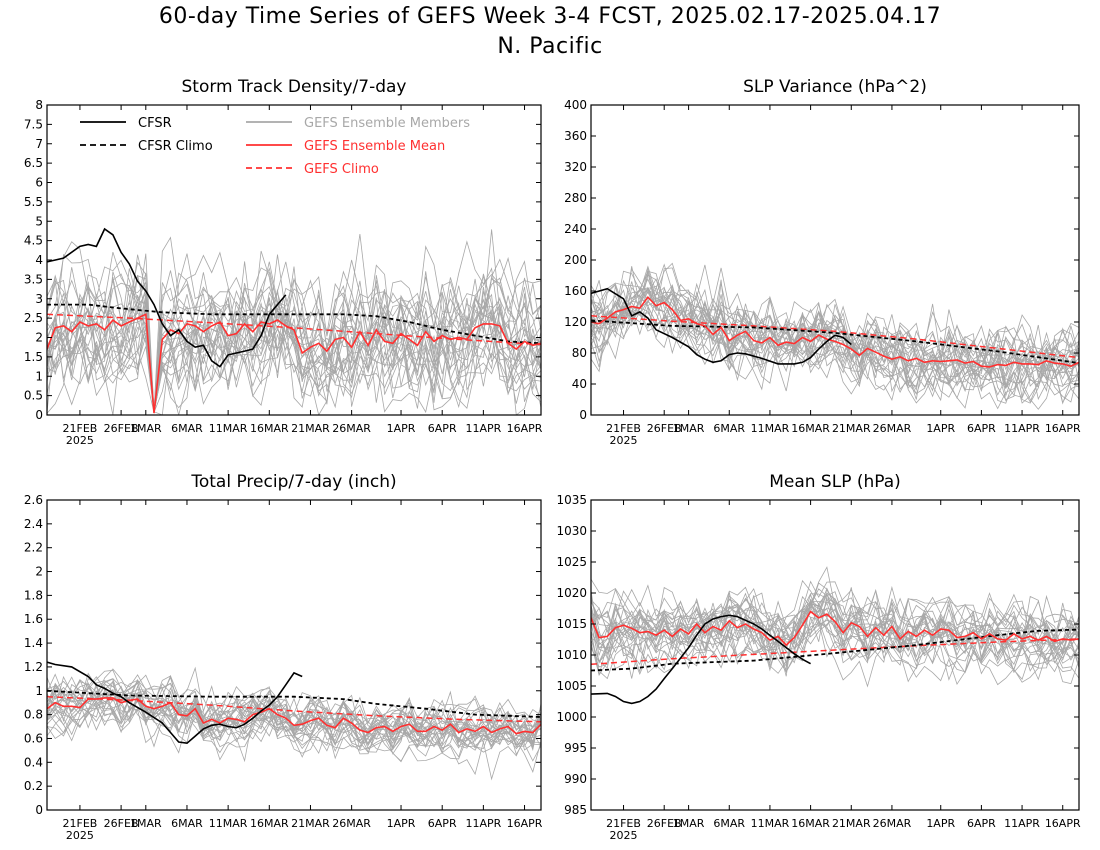  Describe the element at coordinates (571, 686) in the screenshot. I see `y-tick-label: 1005` at that location.